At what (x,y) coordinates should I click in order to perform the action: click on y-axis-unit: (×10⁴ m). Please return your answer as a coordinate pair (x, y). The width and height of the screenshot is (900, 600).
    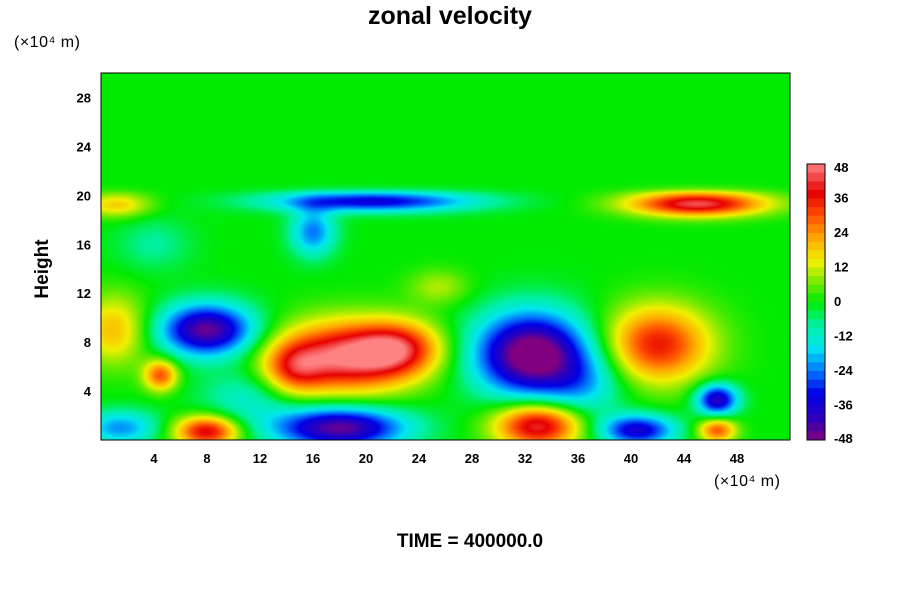
    Looking at the image, I should click on (47, 42).